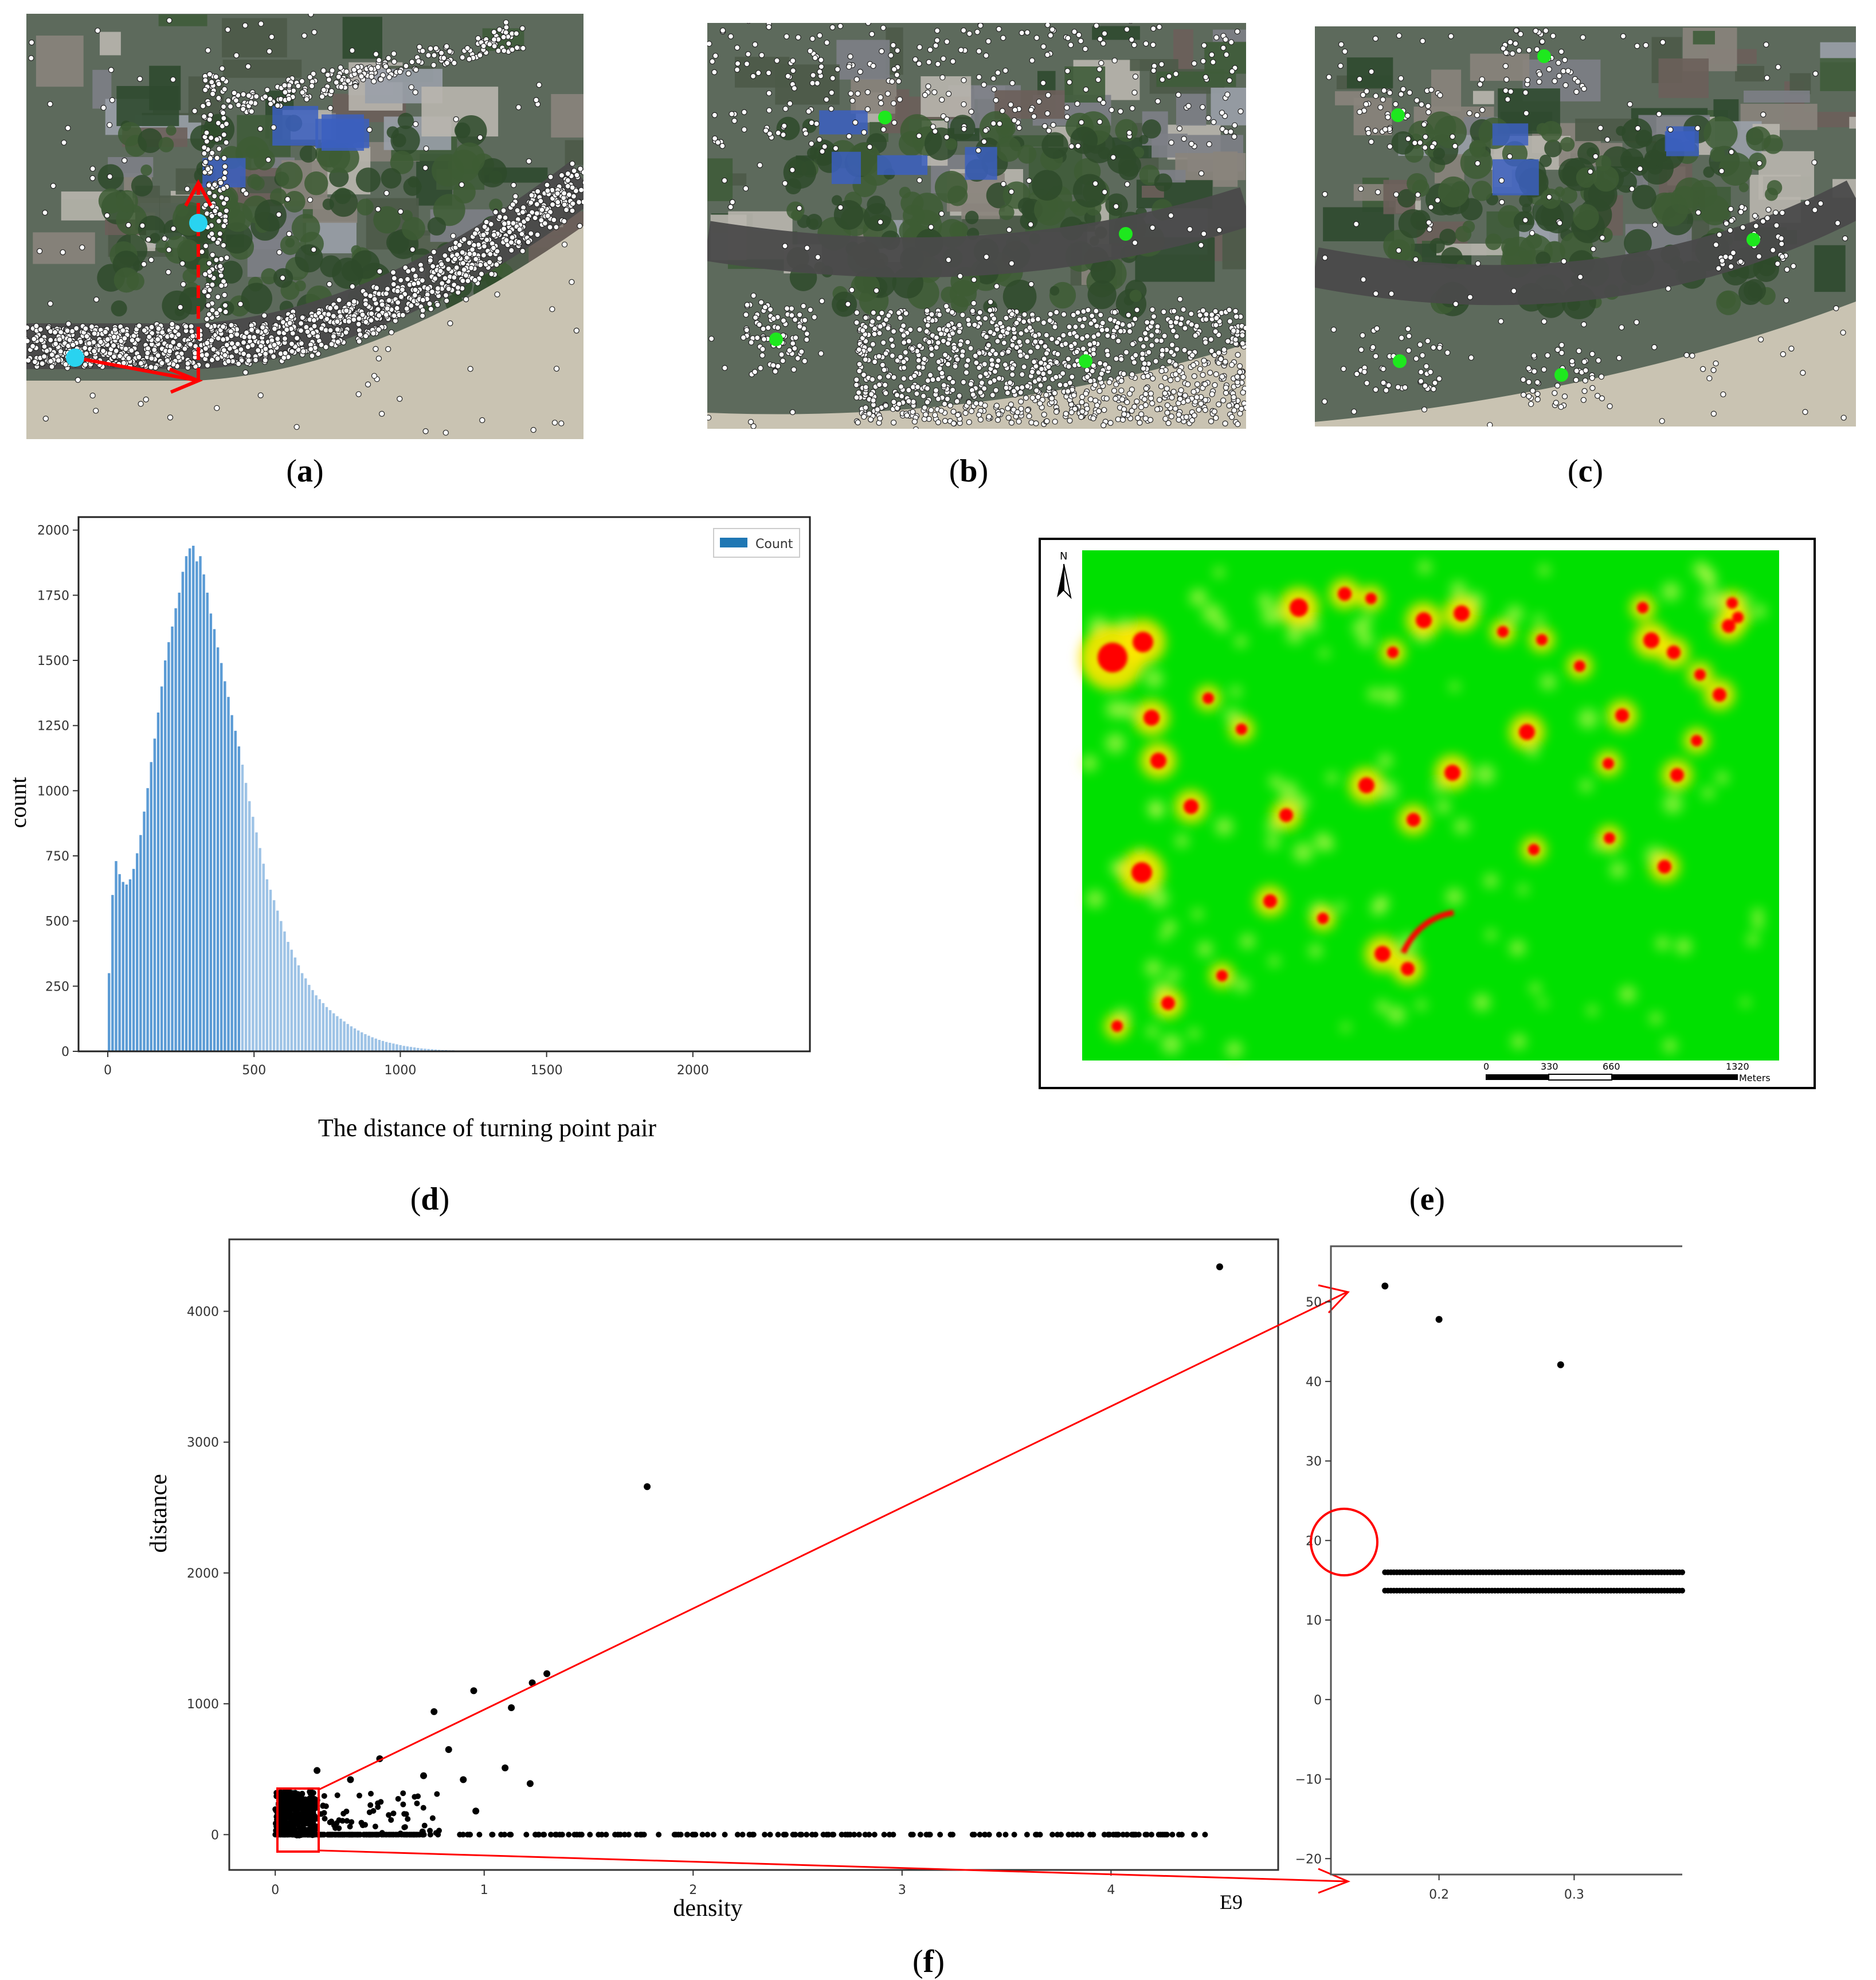 This screenshot has height=1980, width=1876. I want to click on y-tick-label: 1000, so click(203, 1704).